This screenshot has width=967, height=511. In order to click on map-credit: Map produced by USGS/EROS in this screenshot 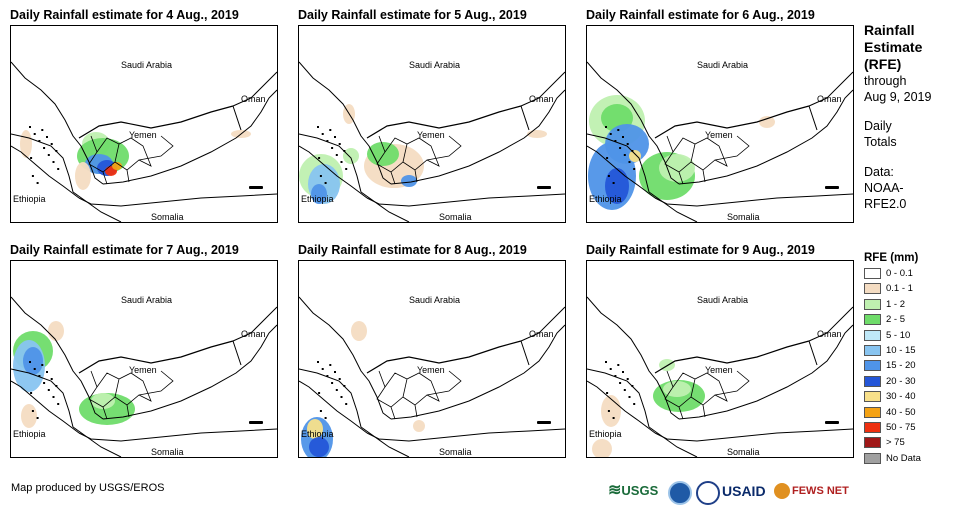, I will do `click(88, 488)`.